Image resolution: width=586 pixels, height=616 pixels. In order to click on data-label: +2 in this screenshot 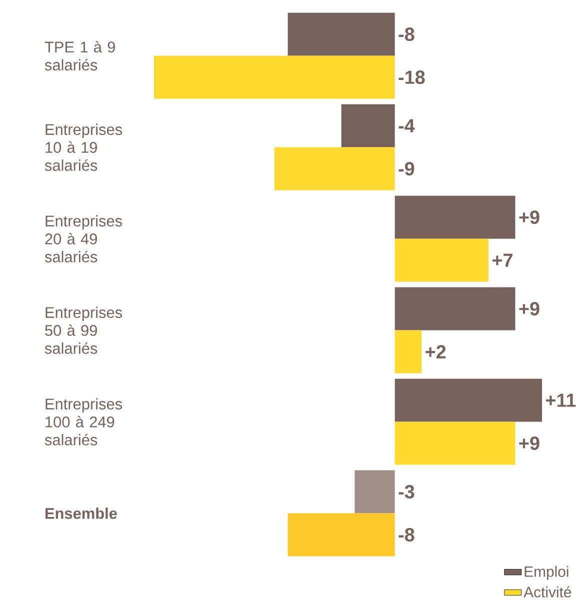, I will do `click(436, 351)`.